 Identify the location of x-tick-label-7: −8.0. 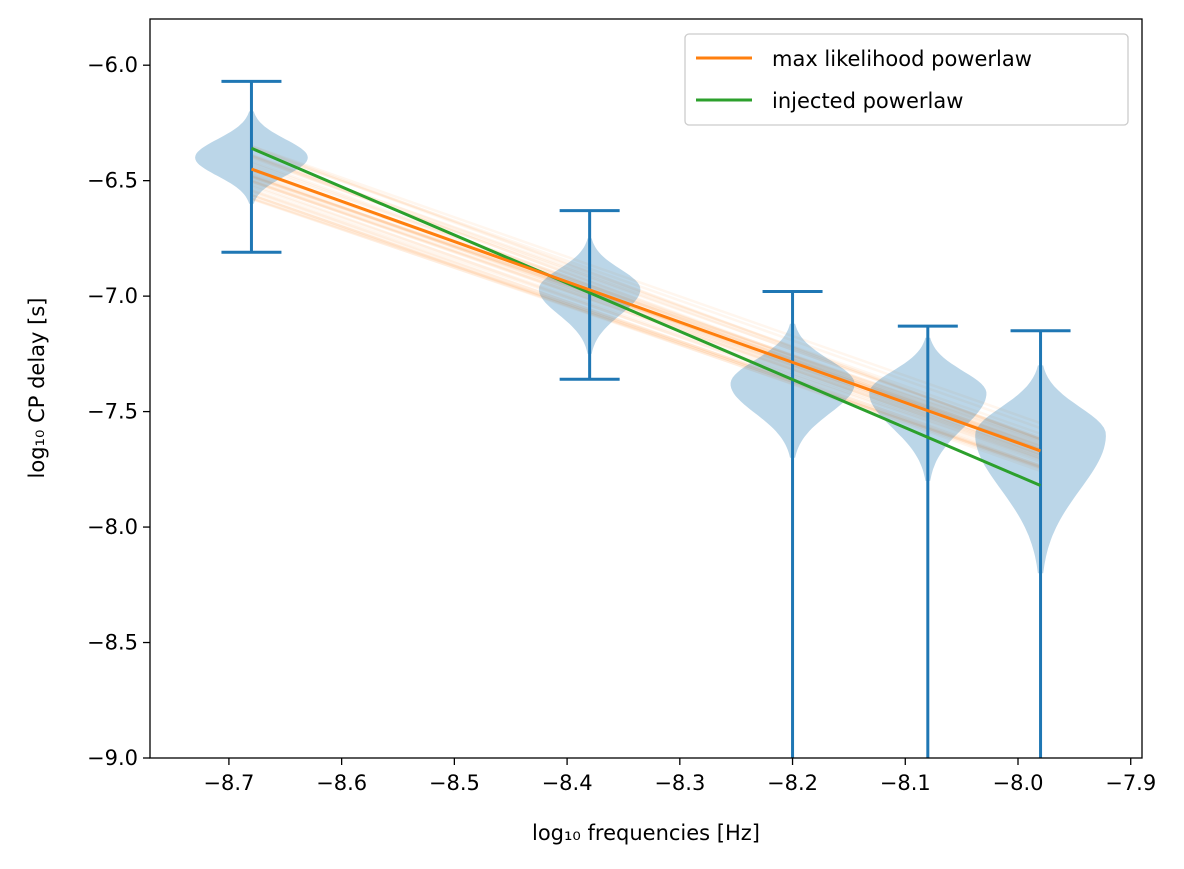
(1018, 783).